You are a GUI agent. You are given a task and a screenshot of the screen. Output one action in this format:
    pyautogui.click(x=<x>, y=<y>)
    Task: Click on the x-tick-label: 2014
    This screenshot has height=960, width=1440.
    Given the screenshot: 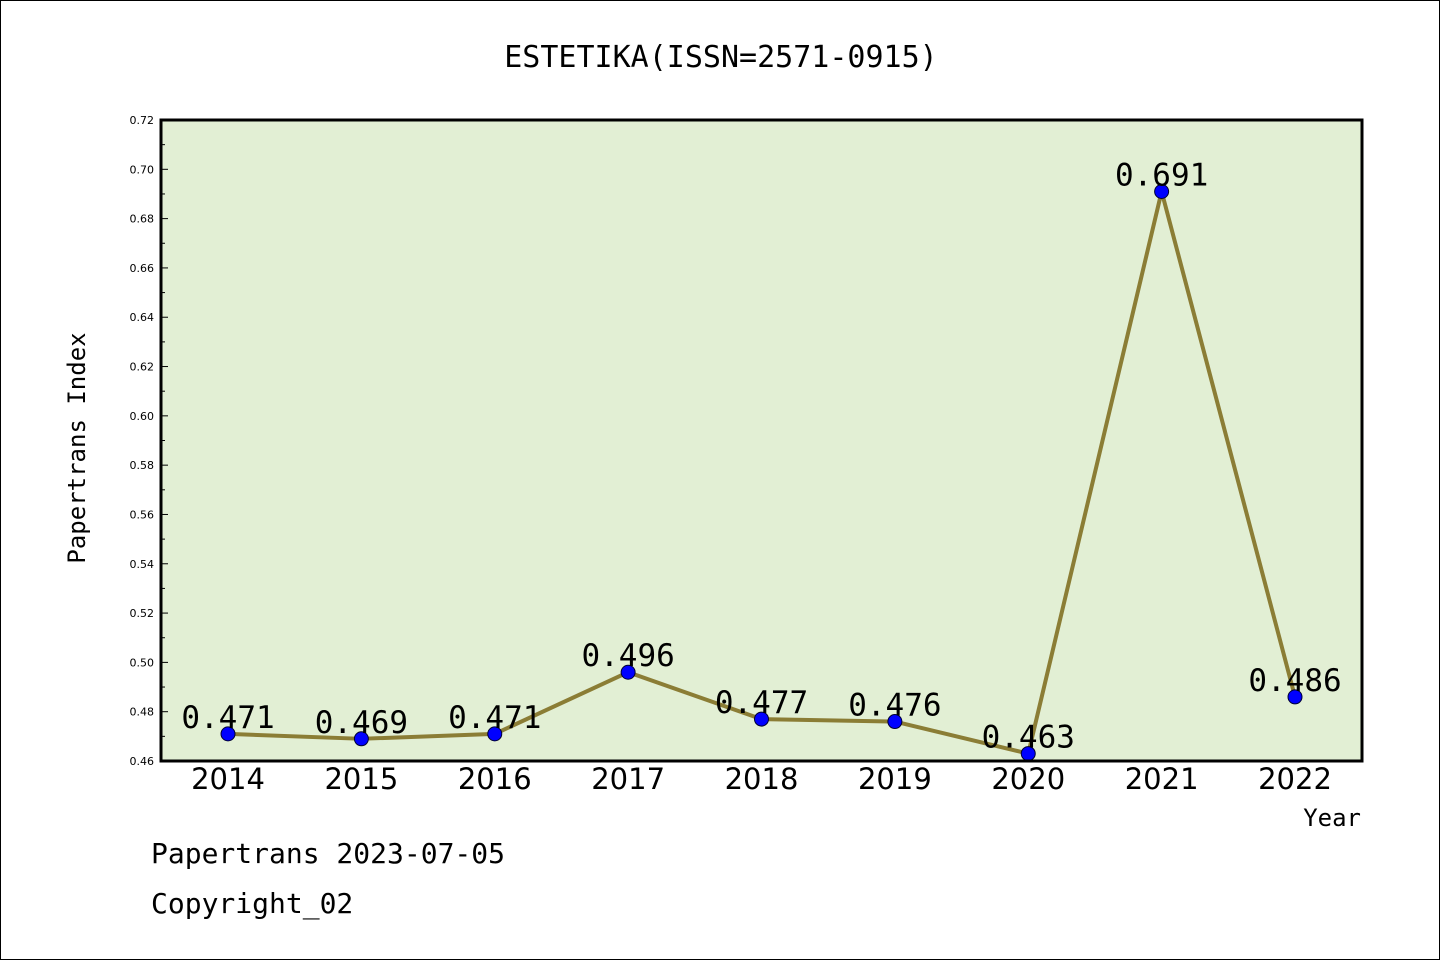 What is the action you would take?
    pyautogui.click(x=228, y=779)
    